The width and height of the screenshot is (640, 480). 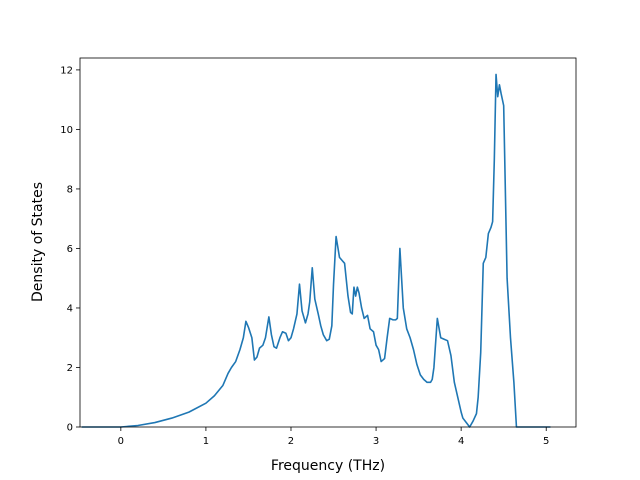 I want to click on x-axis-label: Frequency (THz), so click(x=328, y=466).